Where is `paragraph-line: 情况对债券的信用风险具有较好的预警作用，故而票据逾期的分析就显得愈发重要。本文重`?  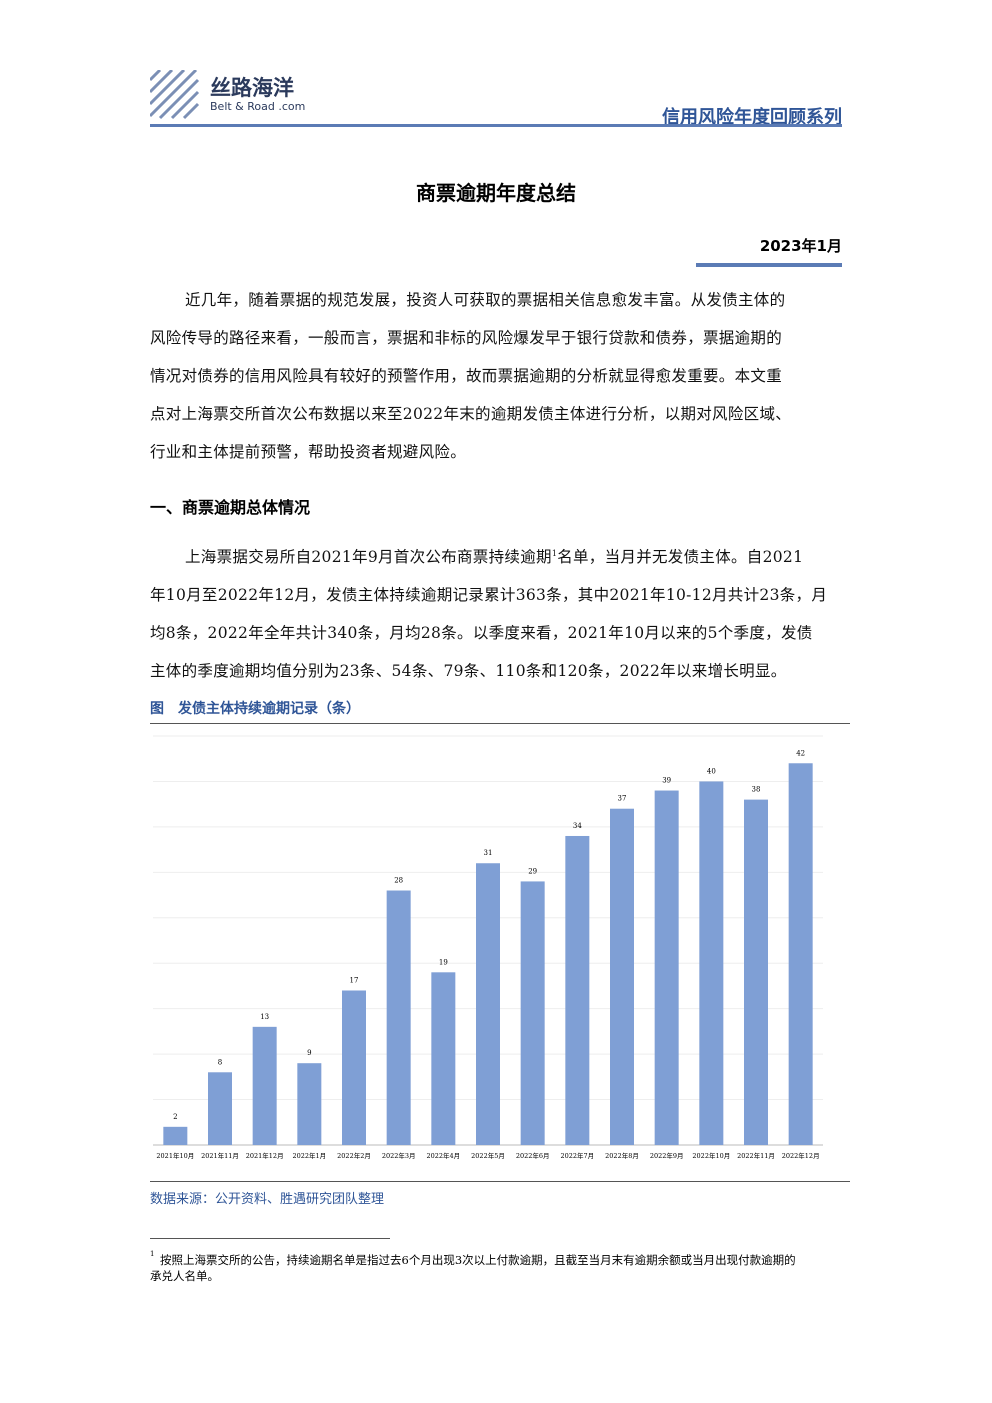
paragraph-line: 情况对债券的信用风险具有较好的预警作用，故而票据逾期的分析就显得愈发重要。本文重 is located at coordinates (466, 376).